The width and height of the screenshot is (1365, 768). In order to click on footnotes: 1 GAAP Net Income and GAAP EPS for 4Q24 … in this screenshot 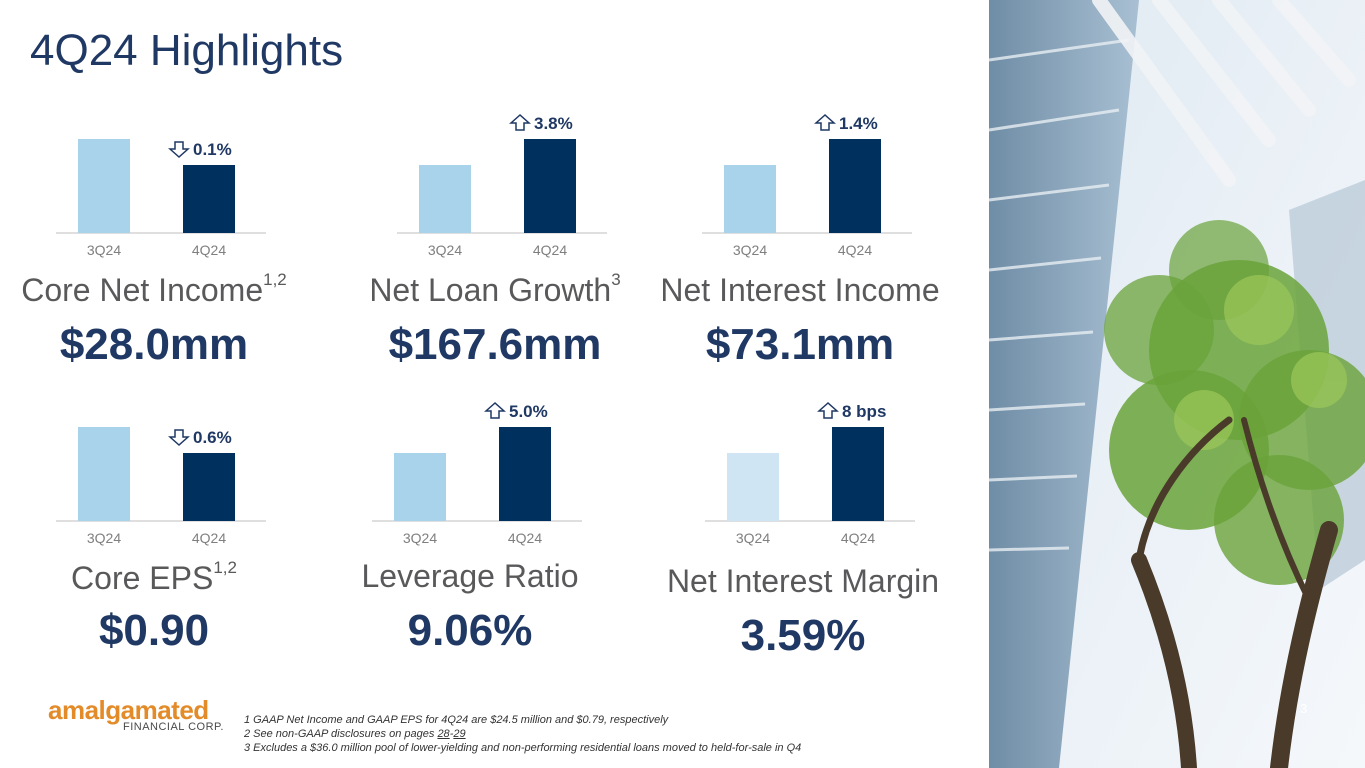, I will do `click(522, 734)`.